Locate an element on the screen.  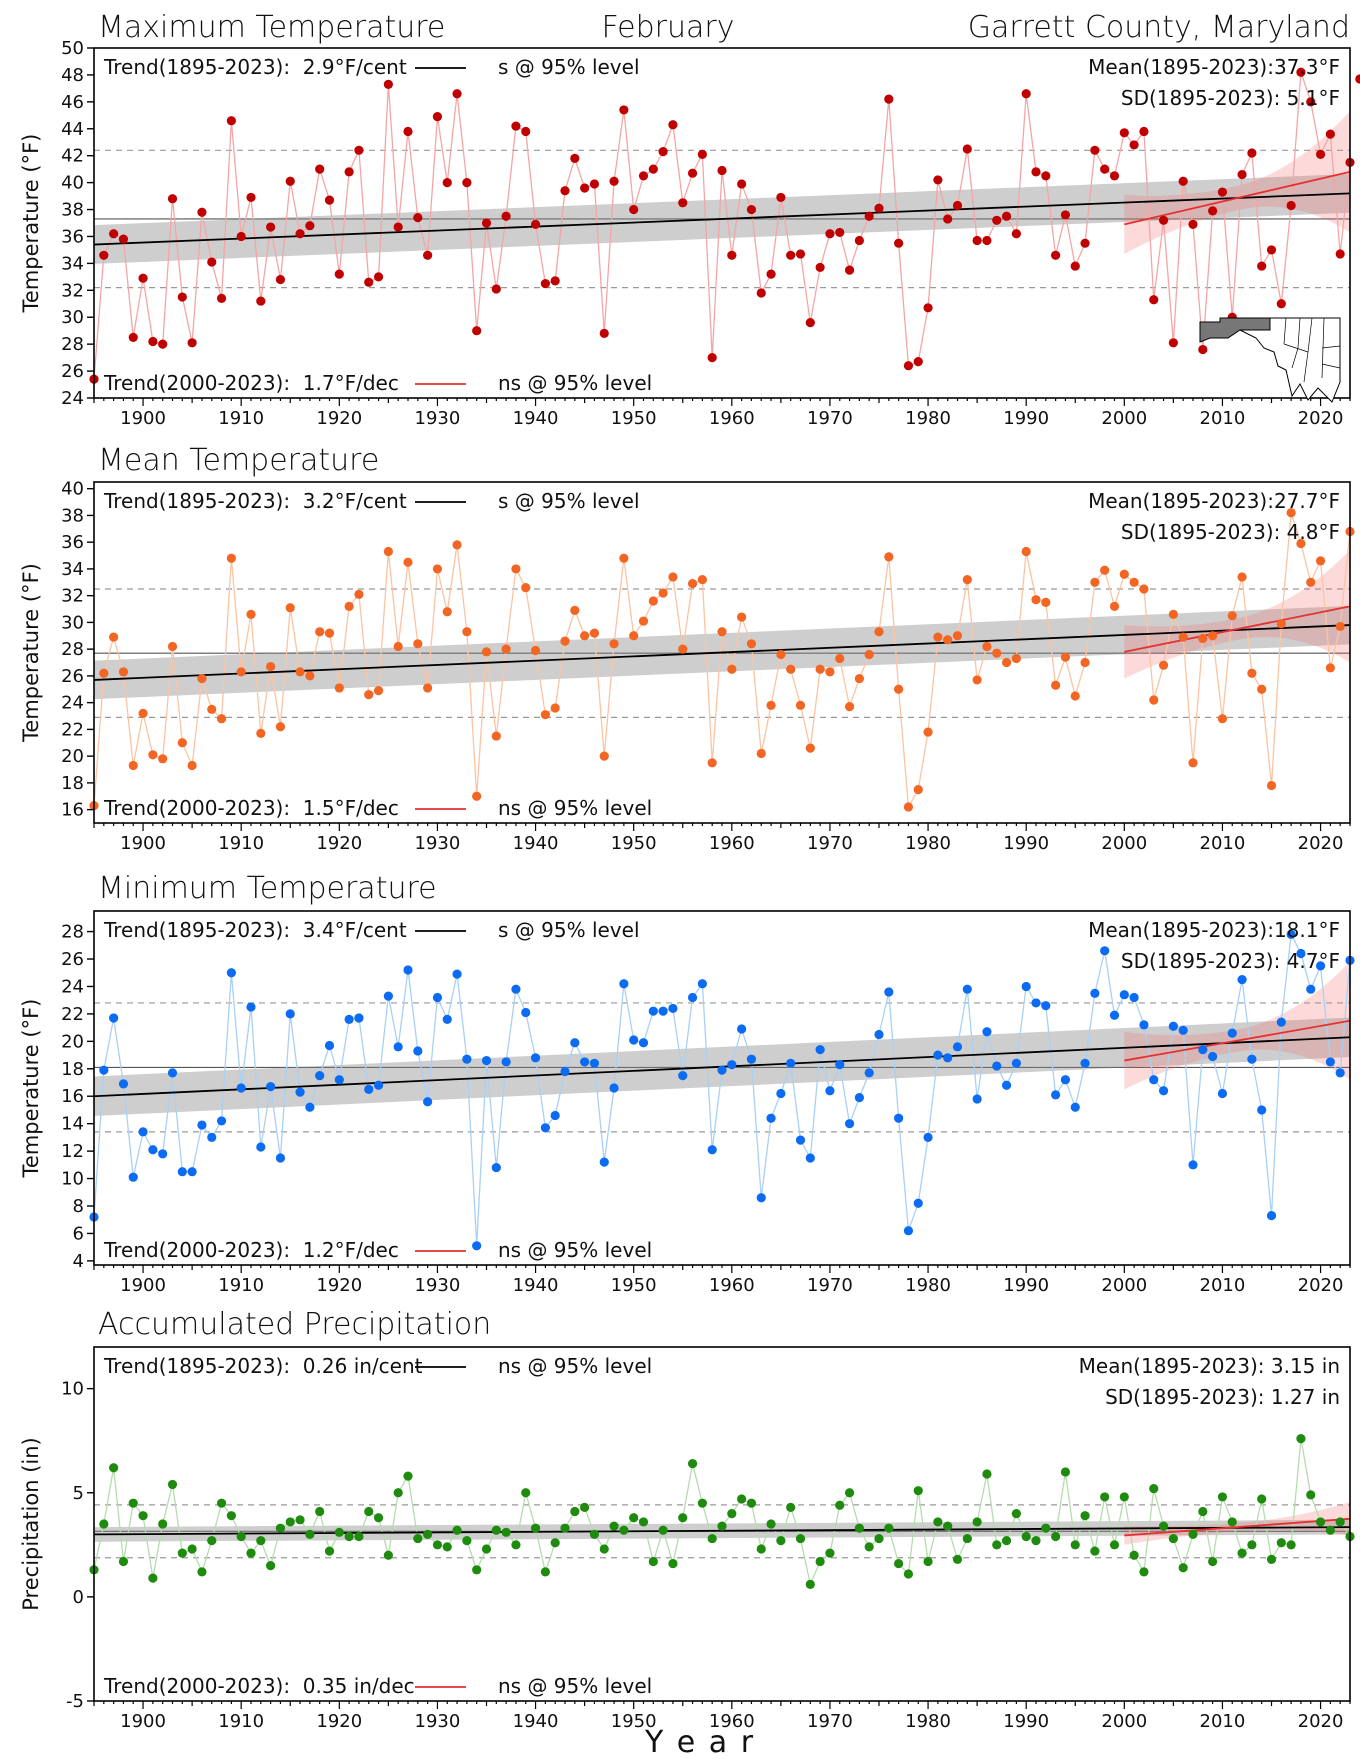
recent-trend-confidence-band is located at coordinates (1237, 614).